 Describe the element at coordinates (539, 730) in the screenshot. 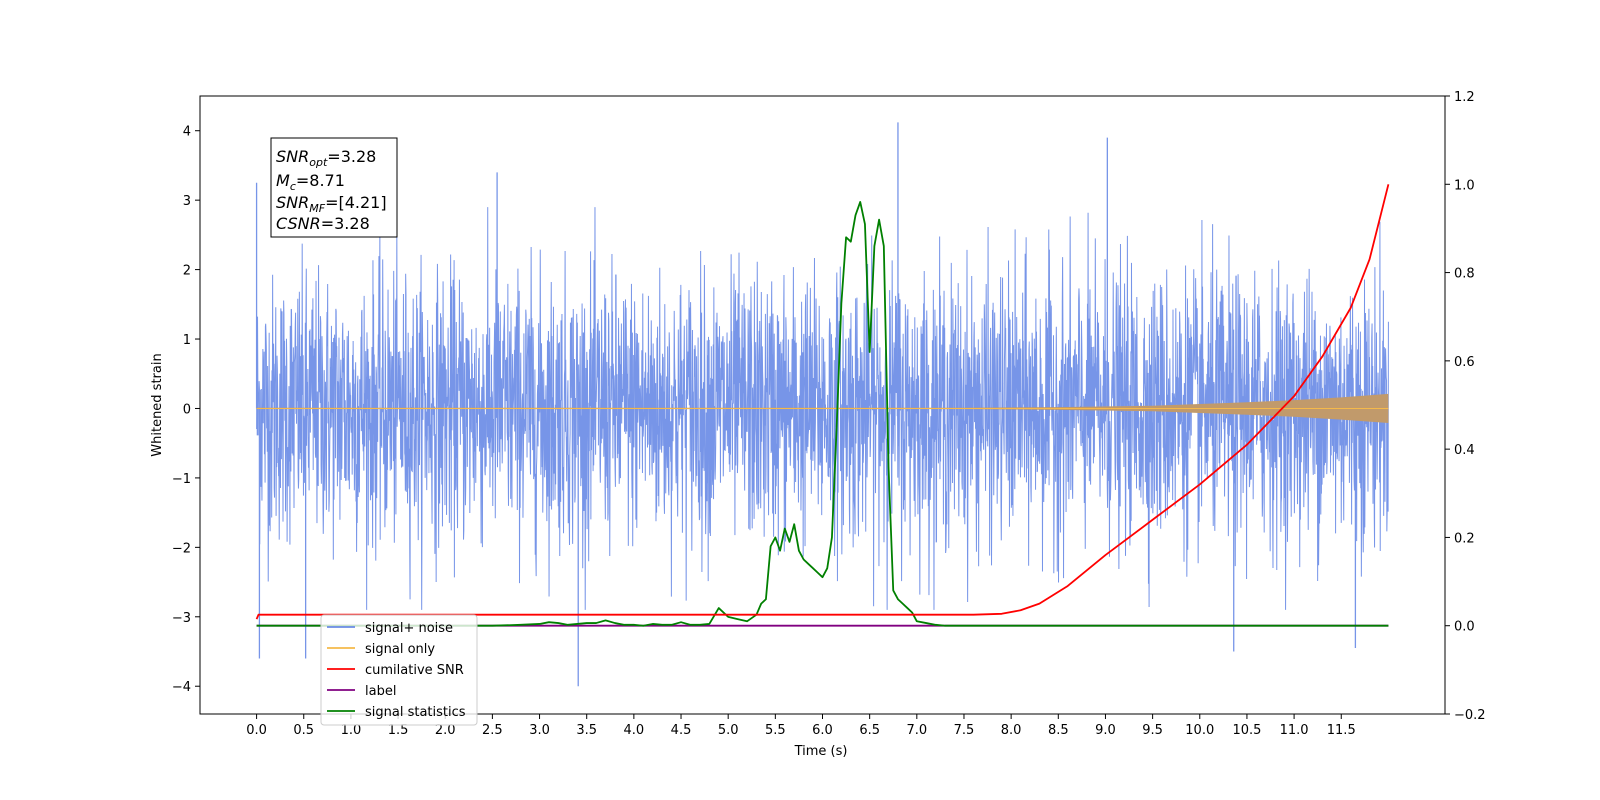

I see `x-tick-label: 3.0` at that location.